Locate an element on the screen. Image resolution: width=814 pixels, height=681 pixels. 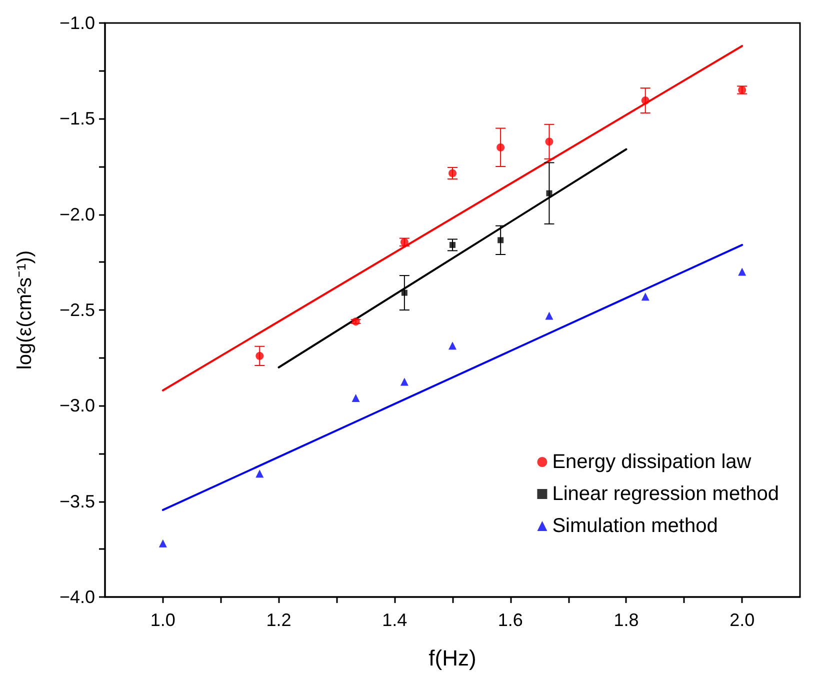
y-tick-label: −4.0 is located at coordinates (77, 597).